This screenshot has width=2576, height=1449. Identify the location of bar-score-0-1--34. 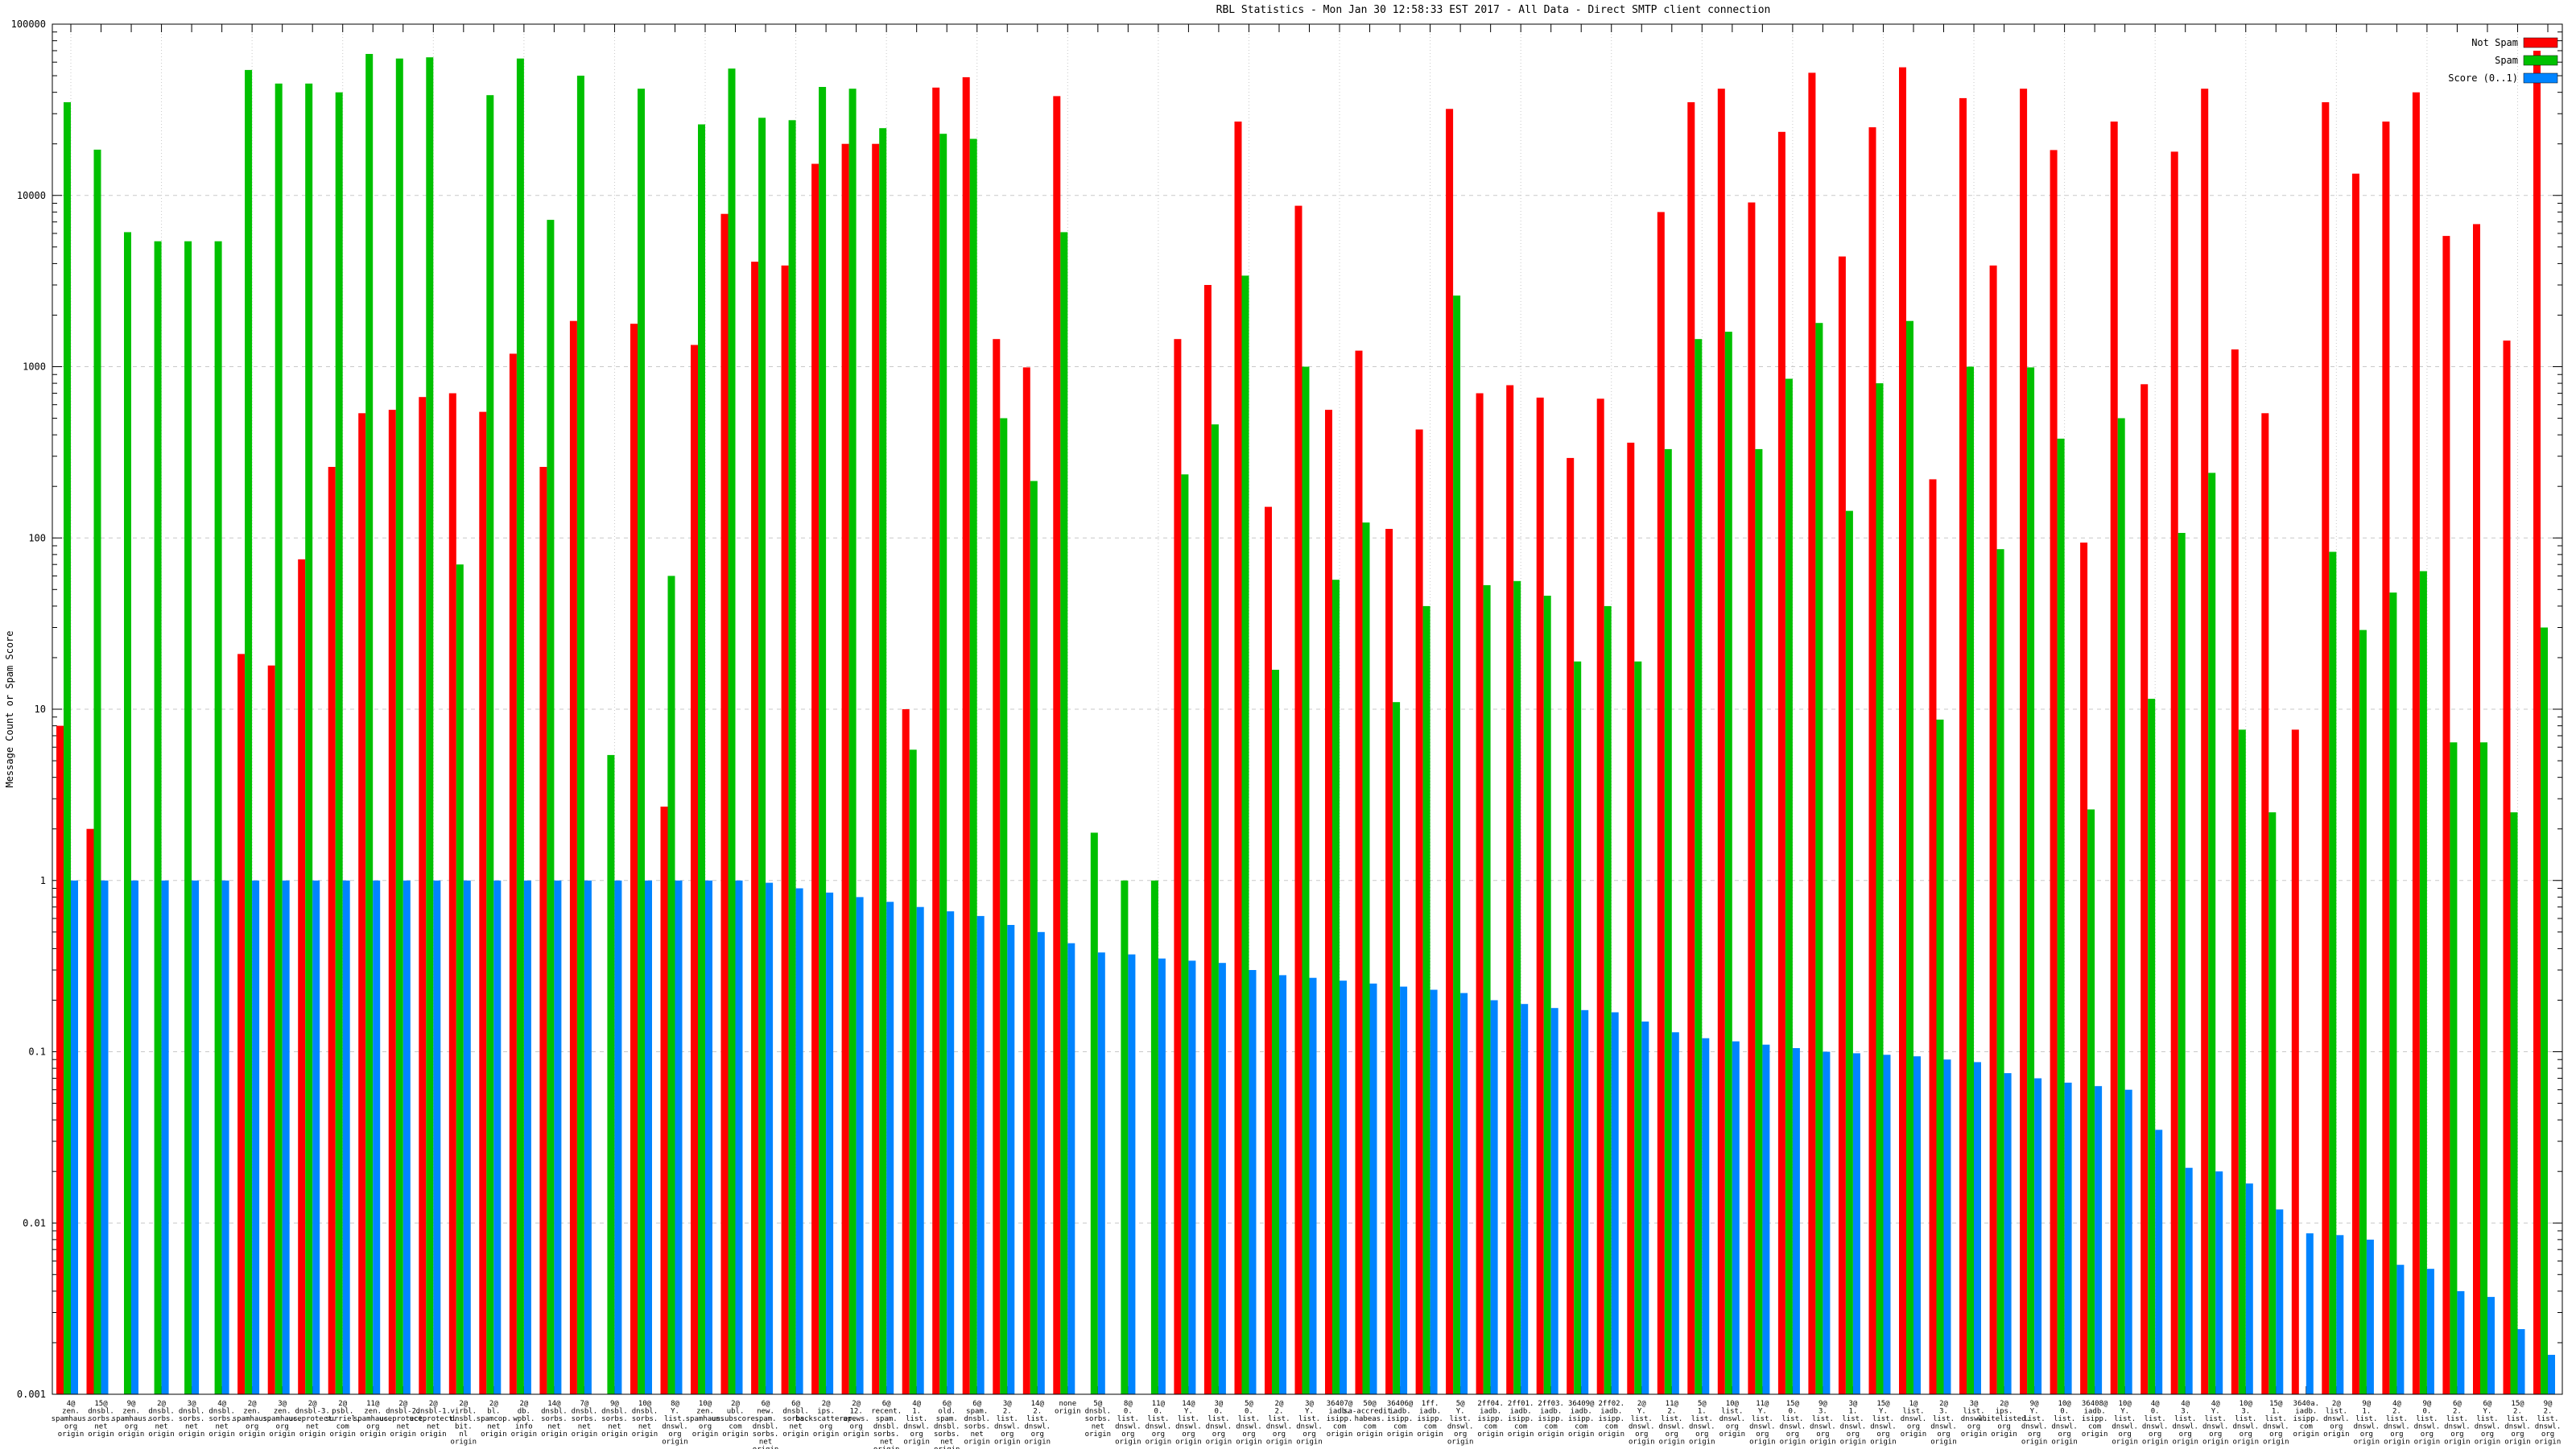
(1101, 1173).